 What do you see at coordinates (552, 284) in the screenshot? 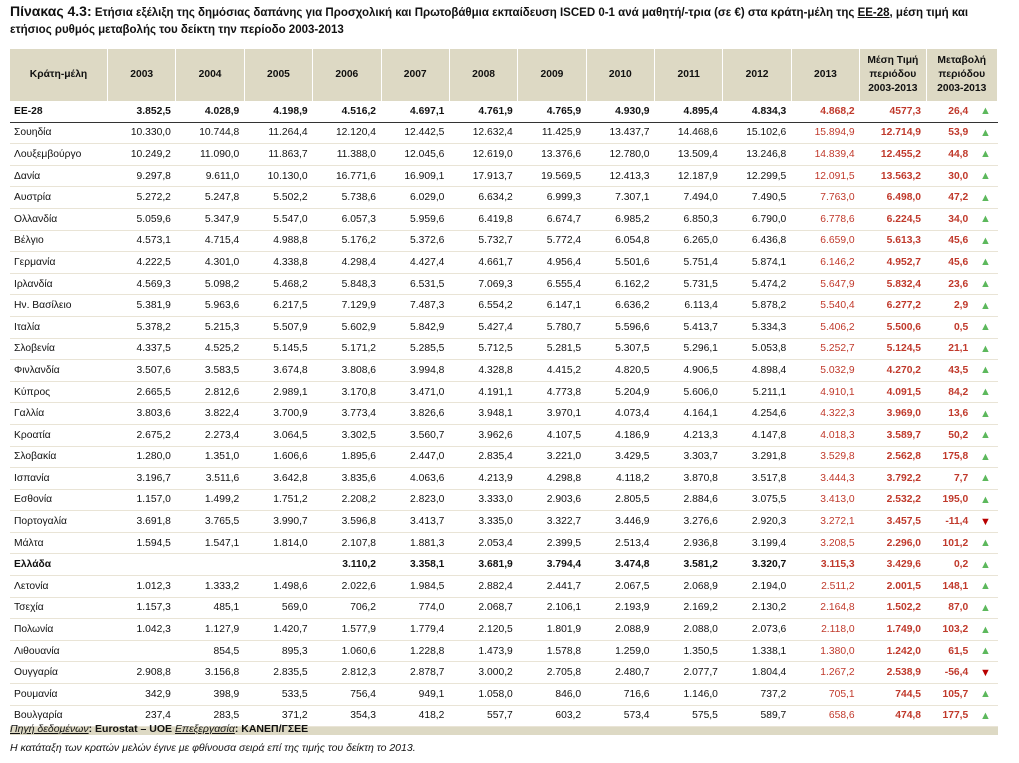
I see `value-cell: 6.555,4` at bounding box center [552, 284].